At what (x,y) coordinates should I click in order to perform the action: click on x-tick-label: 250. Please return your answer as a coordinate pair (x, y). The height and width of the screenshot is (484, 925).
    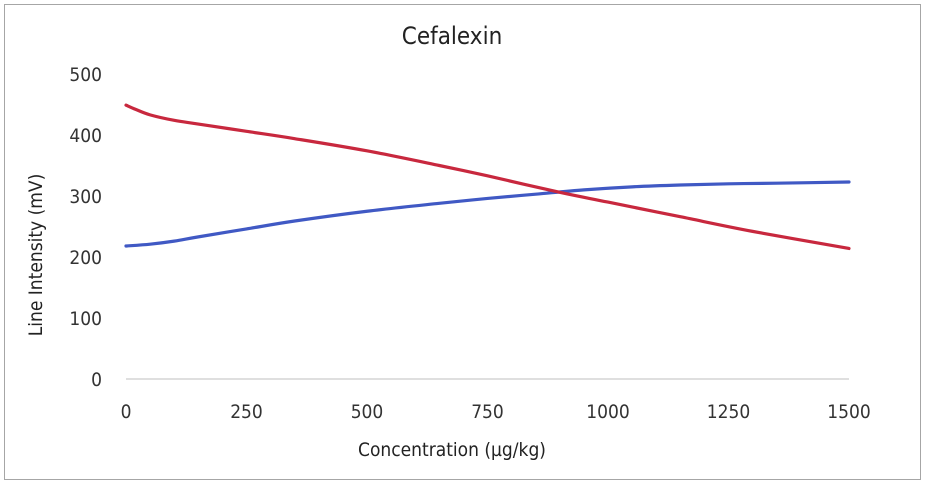
    Looking at the image, I should click on (246, 412).